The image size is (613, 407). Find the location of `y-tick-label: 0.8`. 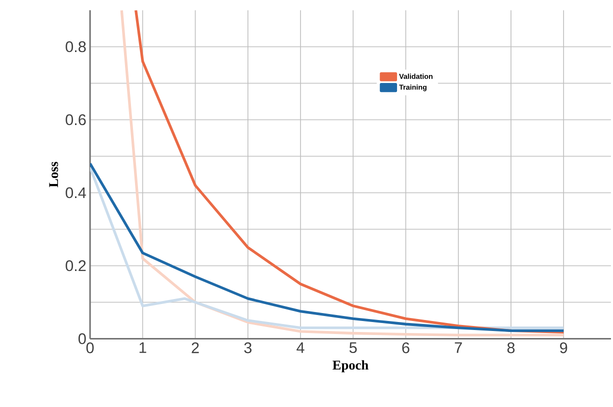

y-tick-label: 0.8 is located at coordinates (76, 46).